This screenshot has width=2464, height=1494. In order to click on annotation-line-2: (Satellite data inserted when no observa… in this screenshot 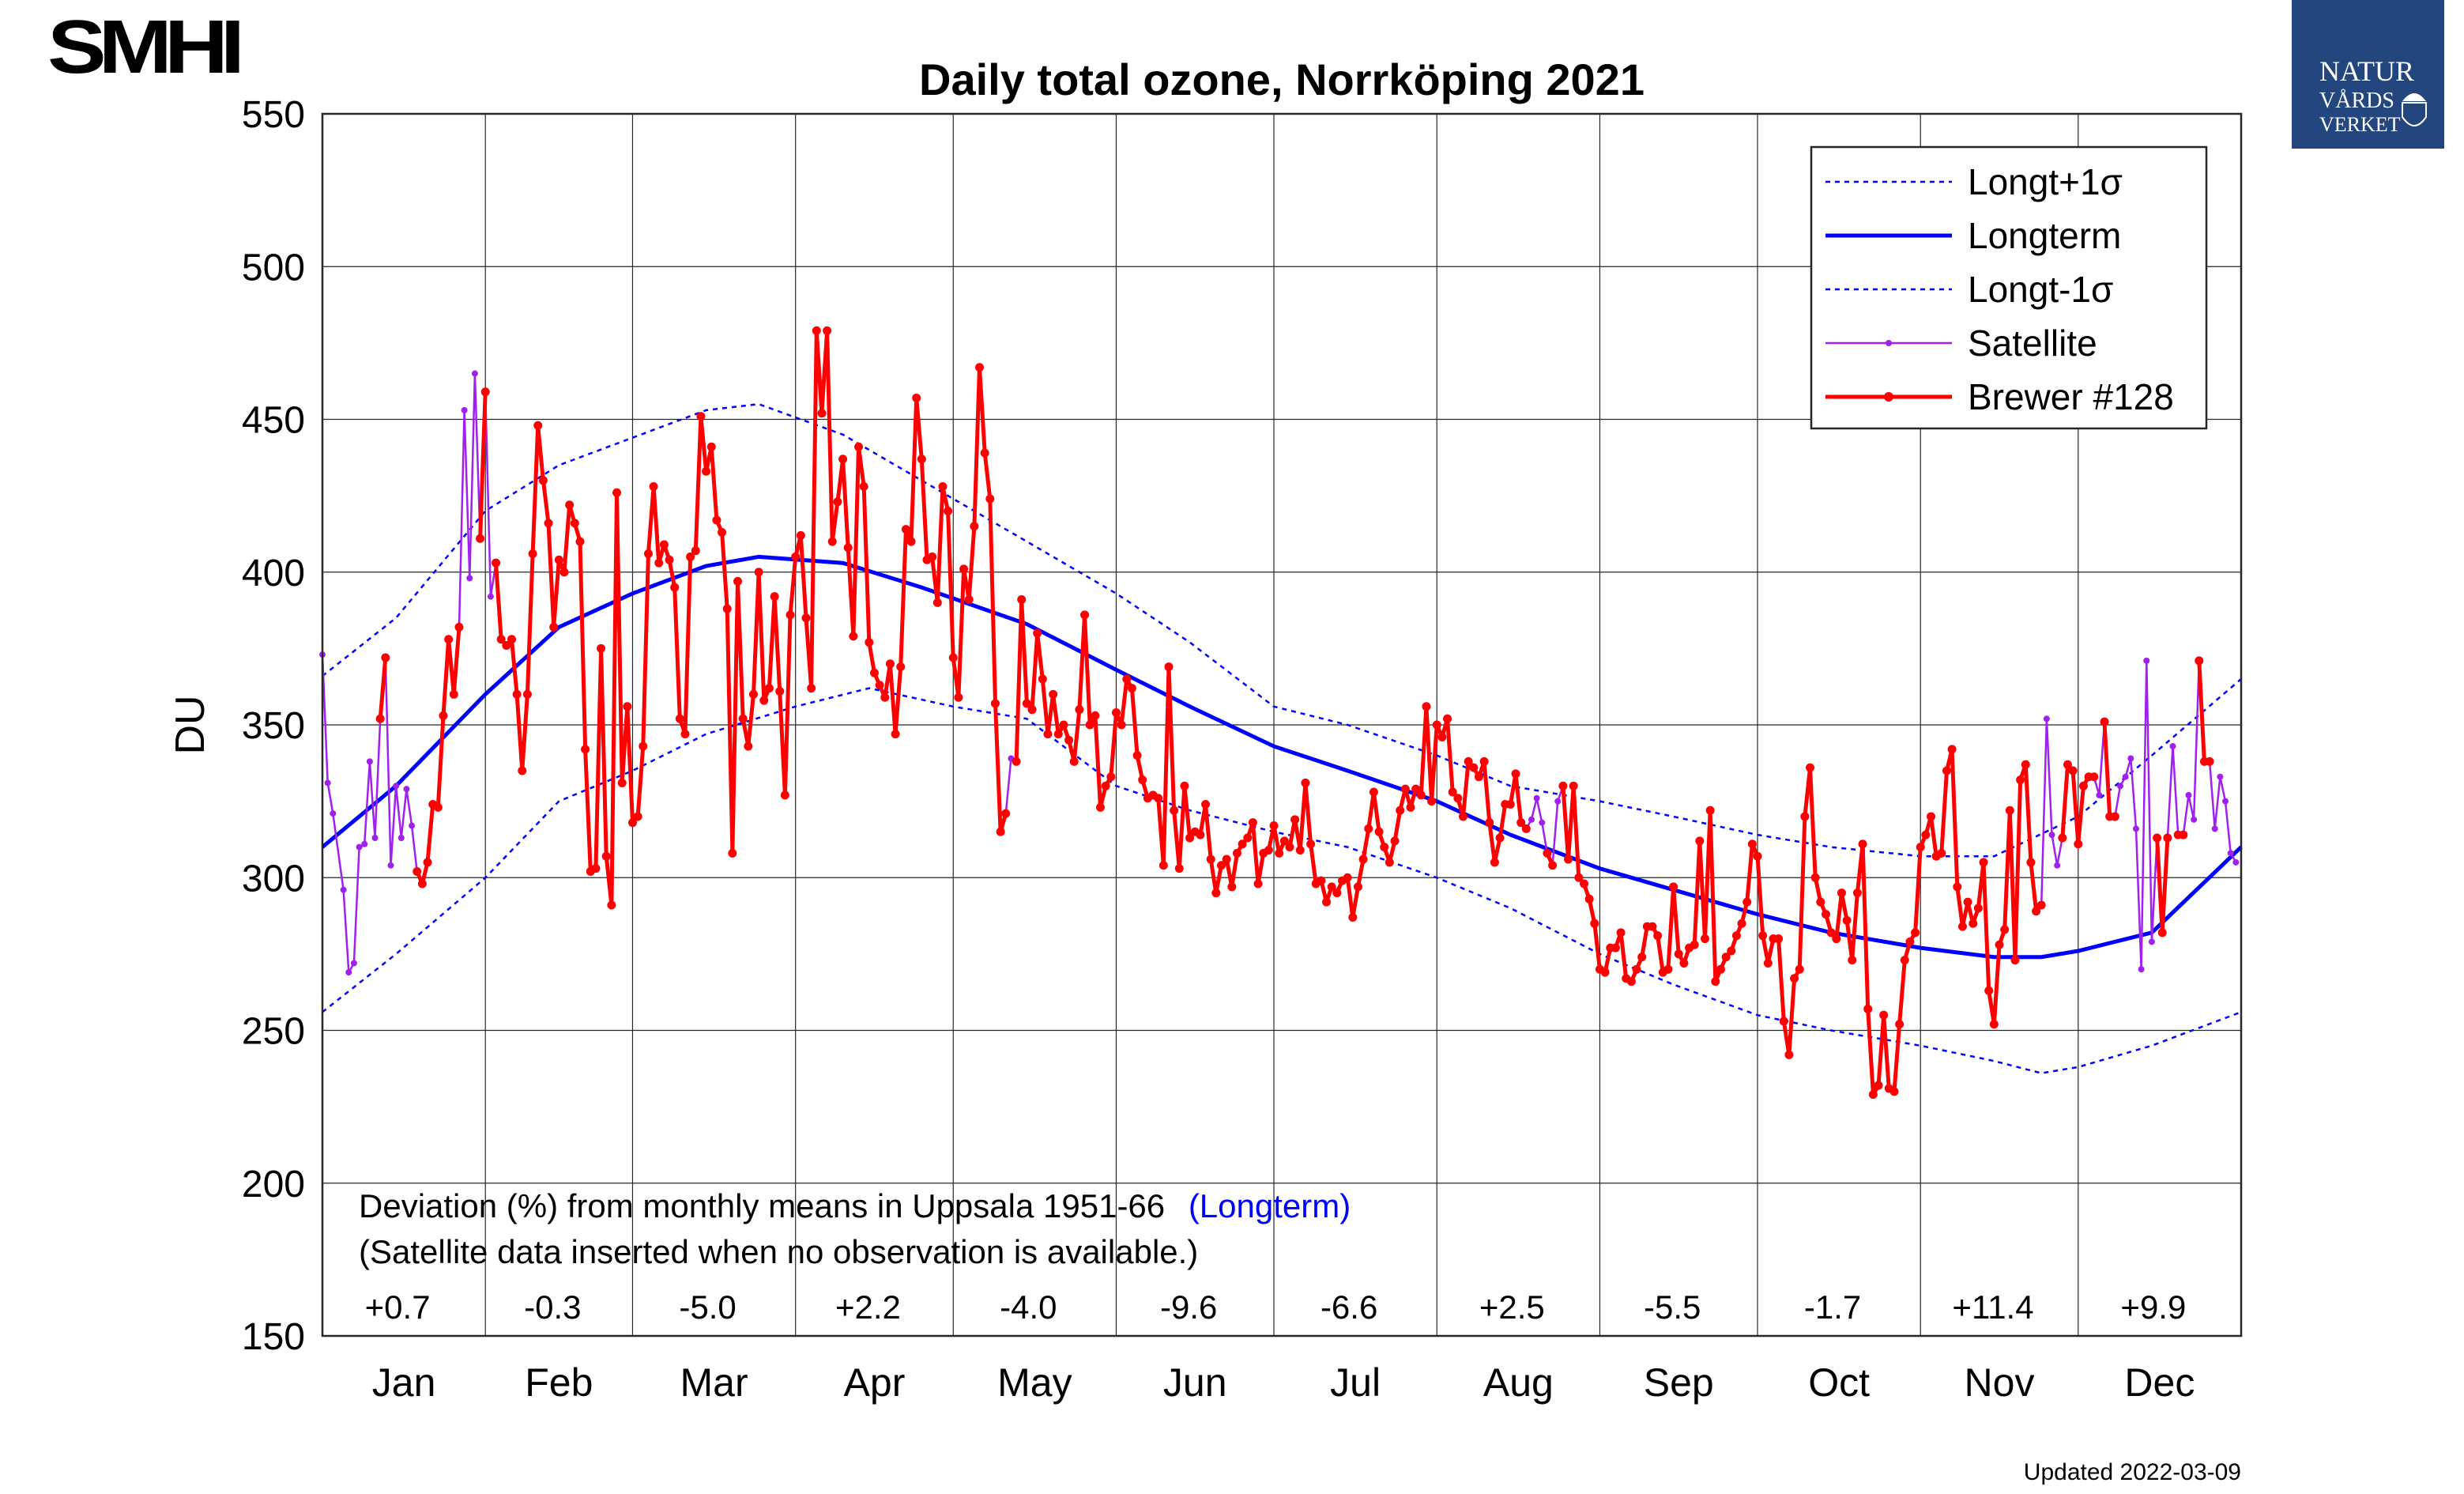, I will do `click(778, 1251)`.